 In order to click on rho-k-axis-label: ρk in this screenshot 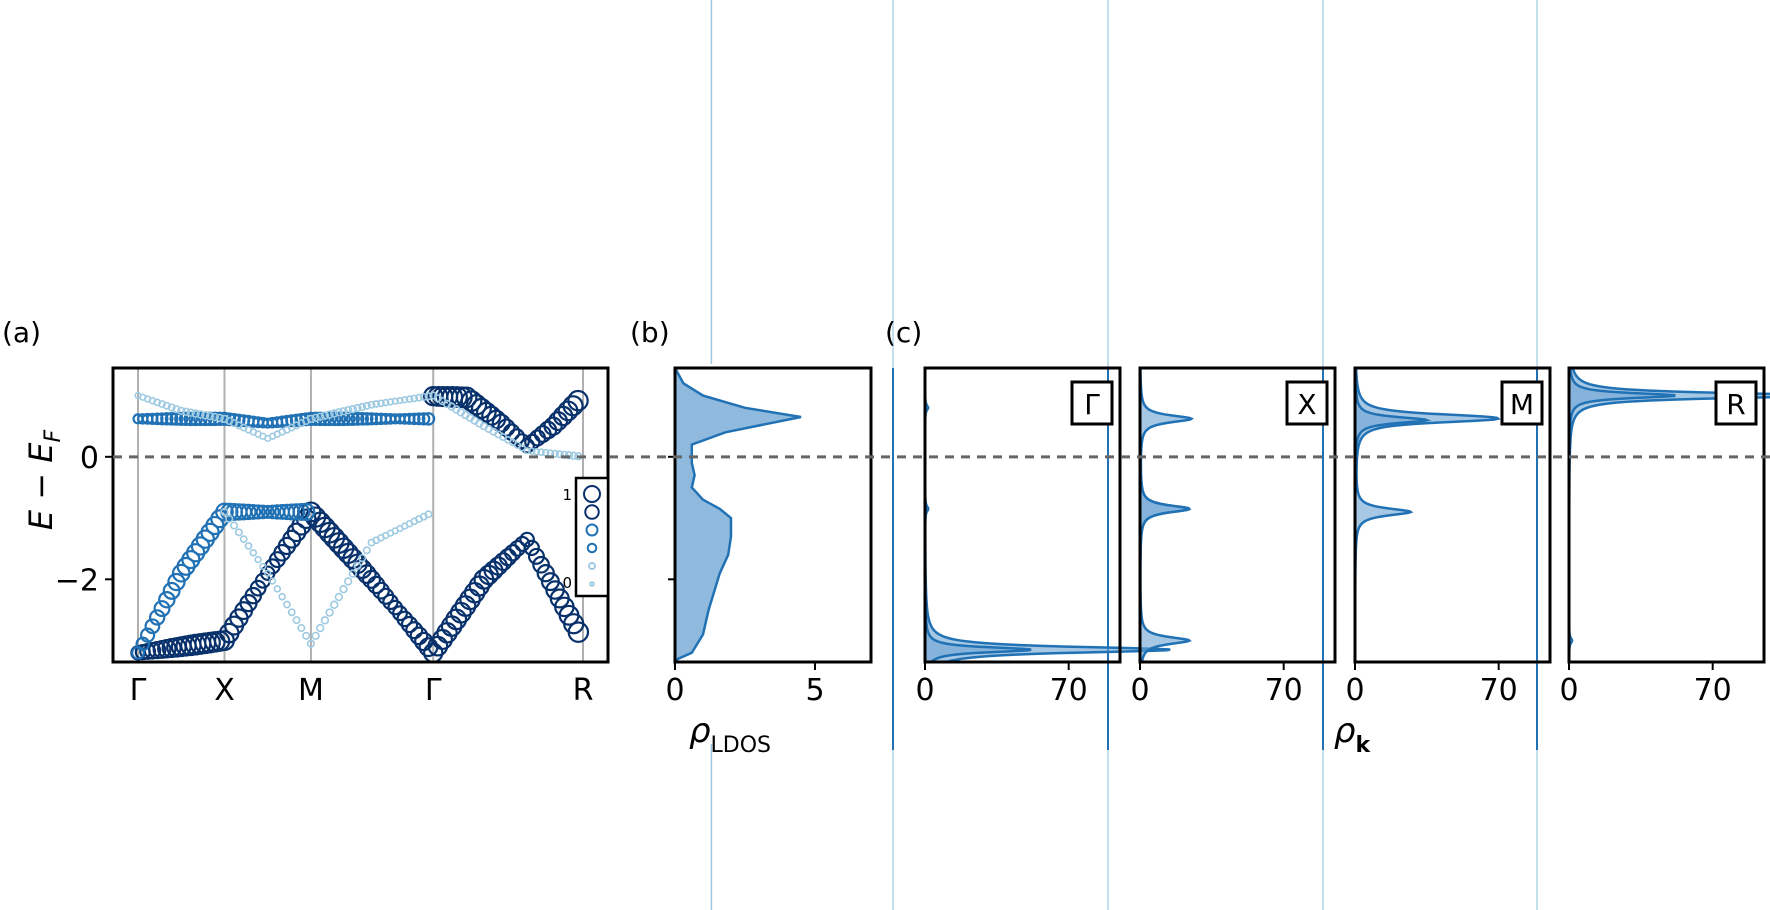, I will do `click(1353, 734)`.